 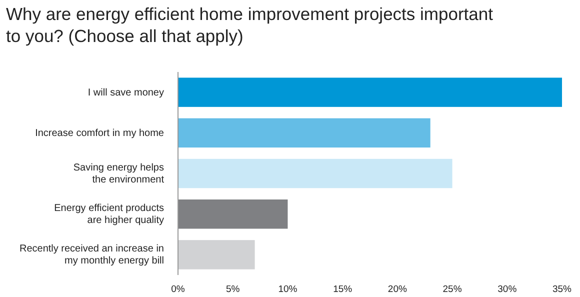 I want to click on x-tick-label: 10%, so click(x=288, y=289).